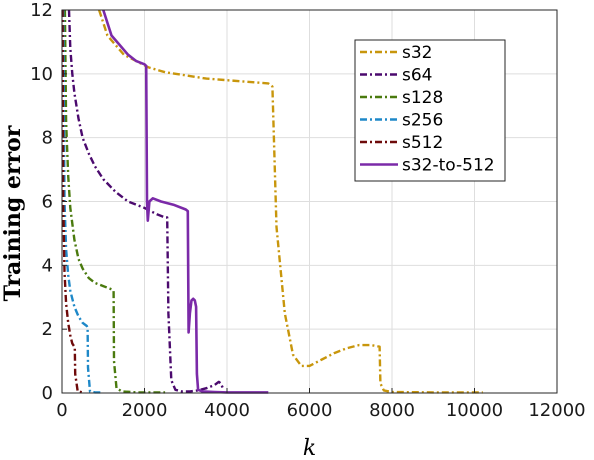 This screenshot has height=460, width=594. I want to click on y-tick-label: 12, so click(41, 10).